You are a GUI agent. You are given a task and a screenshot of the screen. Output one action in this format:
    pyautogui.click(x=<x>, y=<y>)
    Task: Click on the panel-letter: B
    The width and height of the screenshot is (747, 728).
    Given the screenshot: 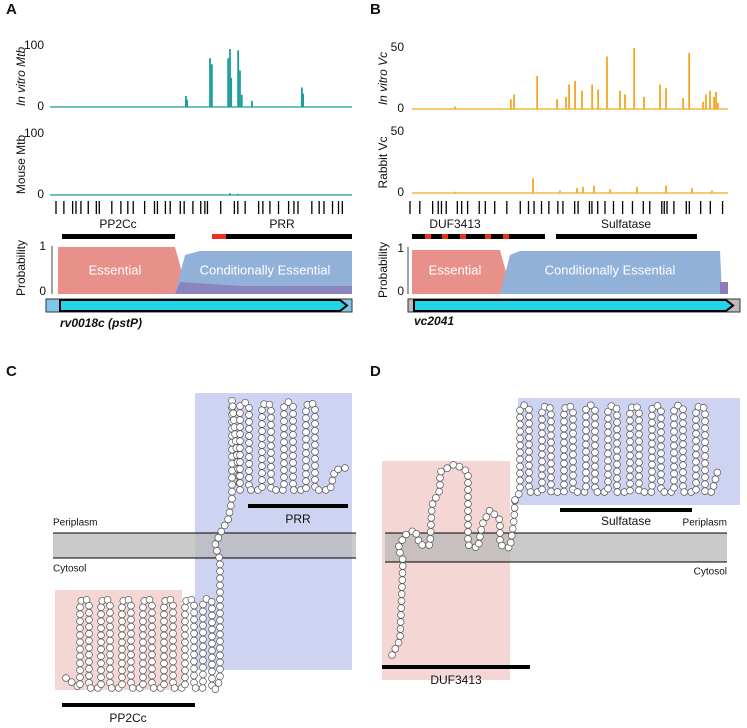 What is the action you would take?
    pyautogui.click(x=375, y=9)
    